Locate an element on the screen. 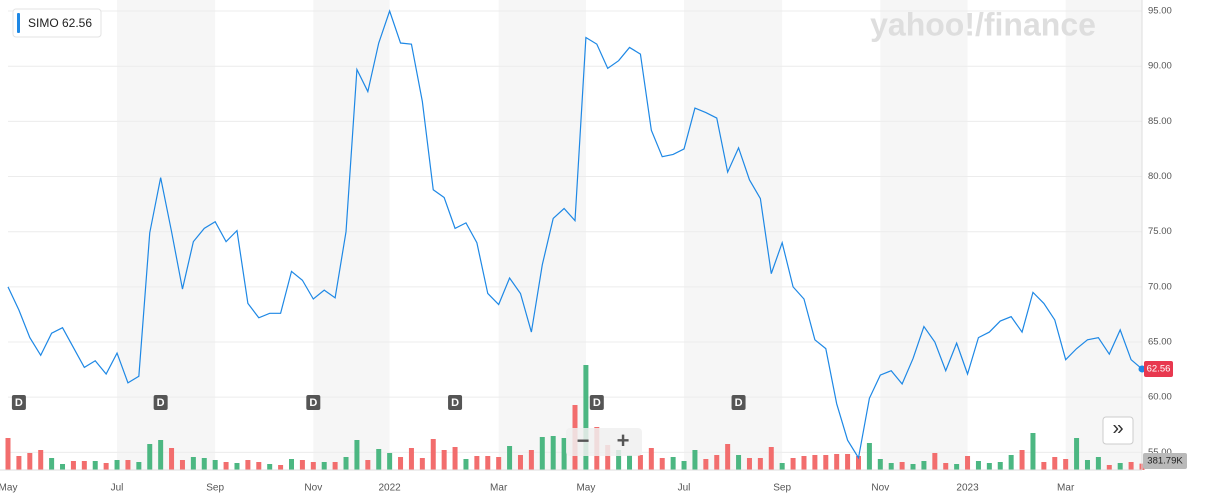 This screenshot has height=500, width=1208. volume-tag is located at coordinates (1165, 461).